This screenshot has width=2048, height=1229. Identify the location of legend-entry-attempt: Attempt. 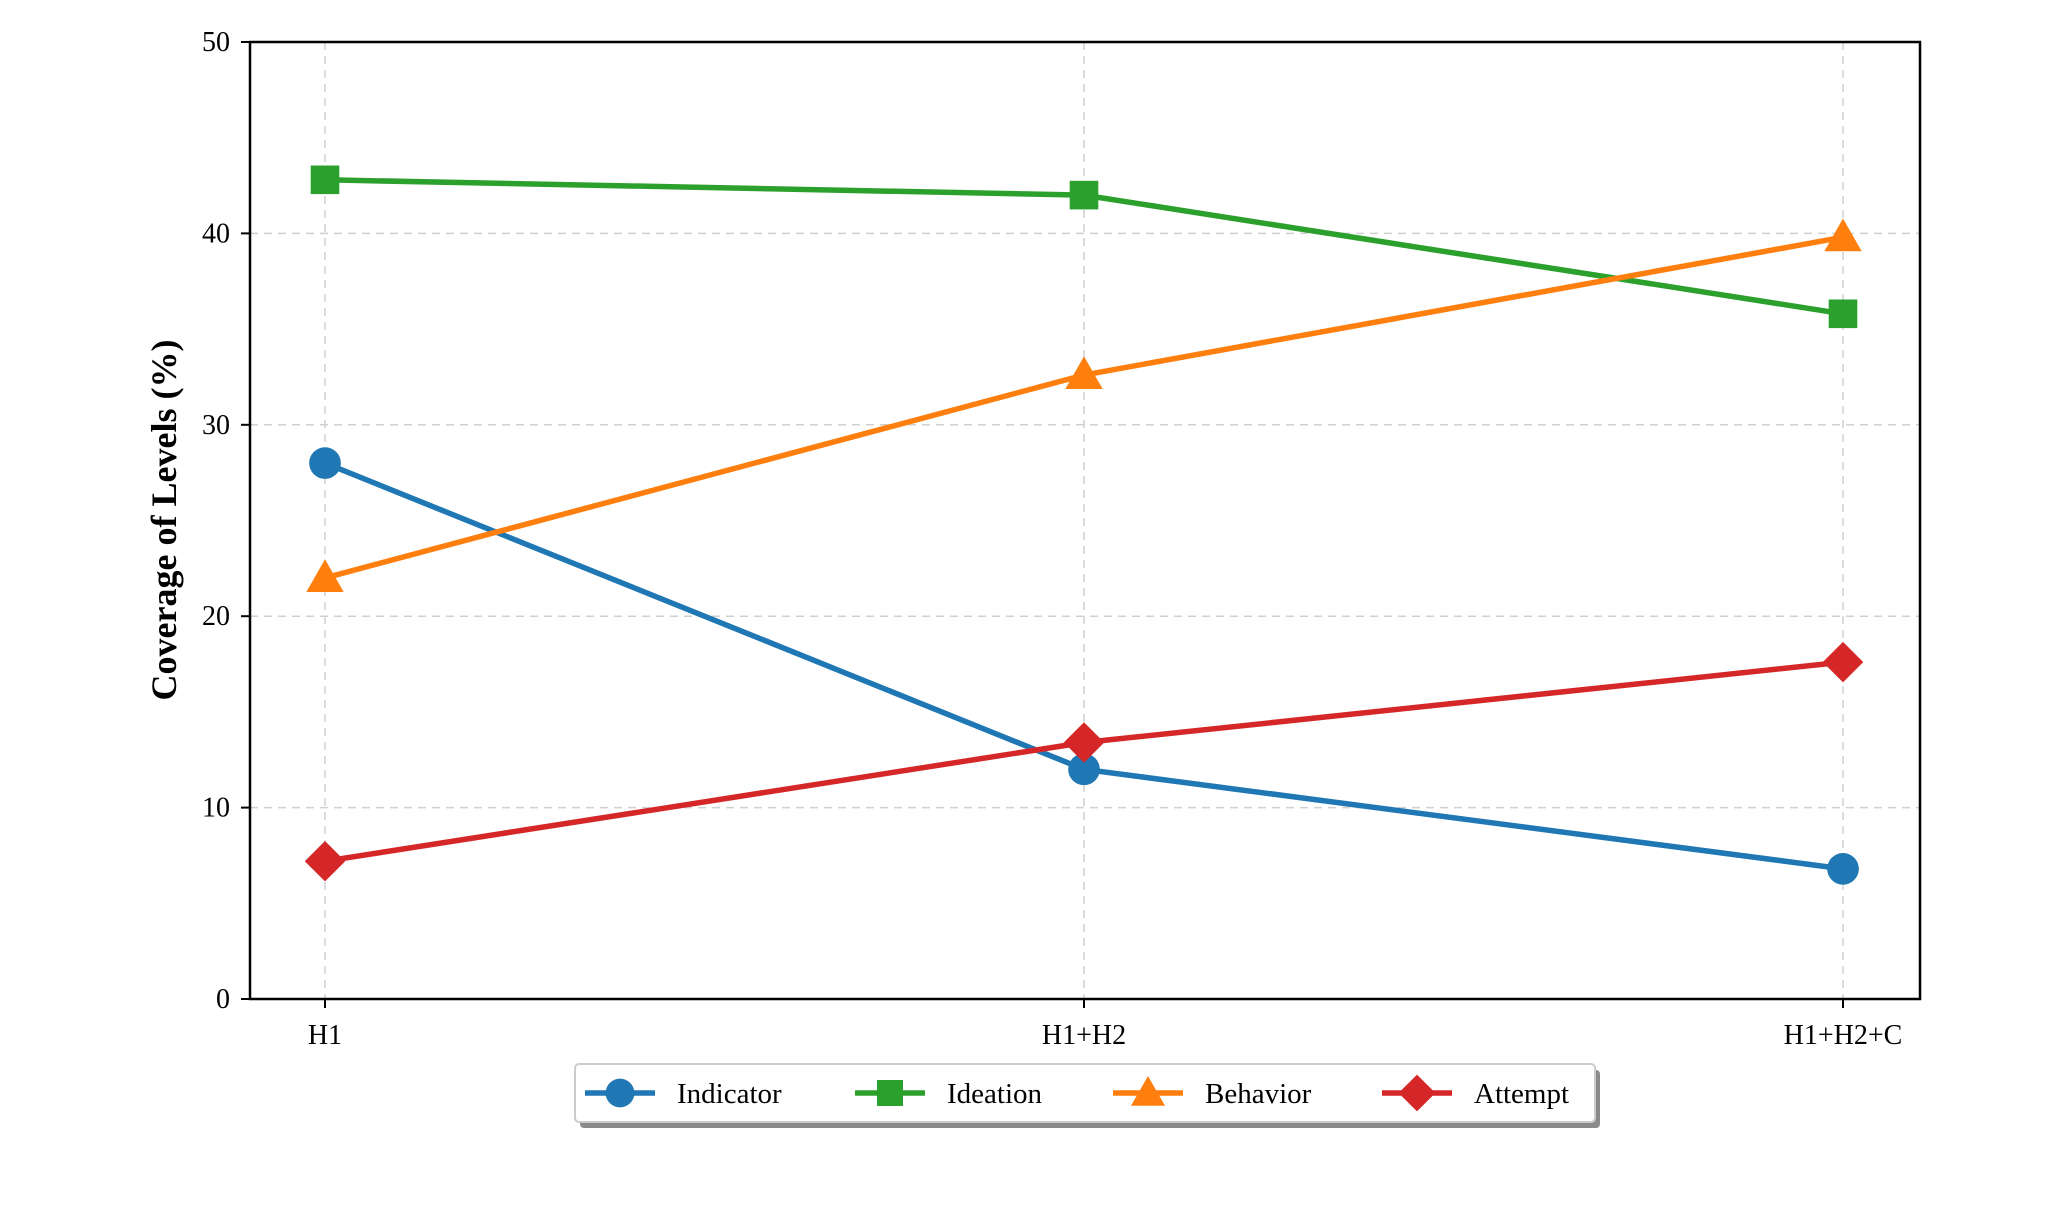
(1475, 1093).